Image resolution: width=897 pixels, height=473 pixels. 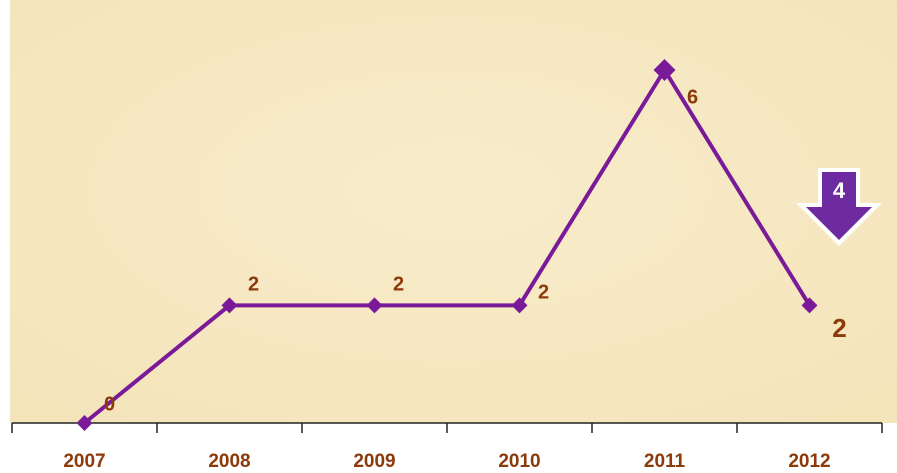 I want to click on data-label: 0, so click(x=109, y=404).